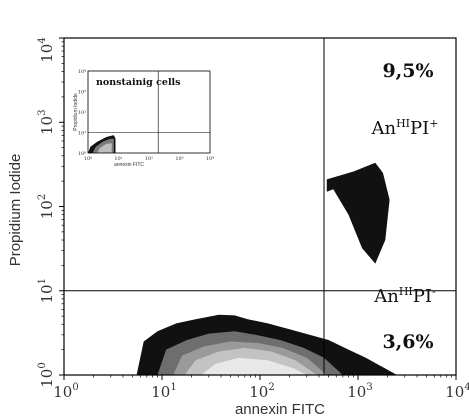  I want to click on label-sup: +, so click(433, 123).